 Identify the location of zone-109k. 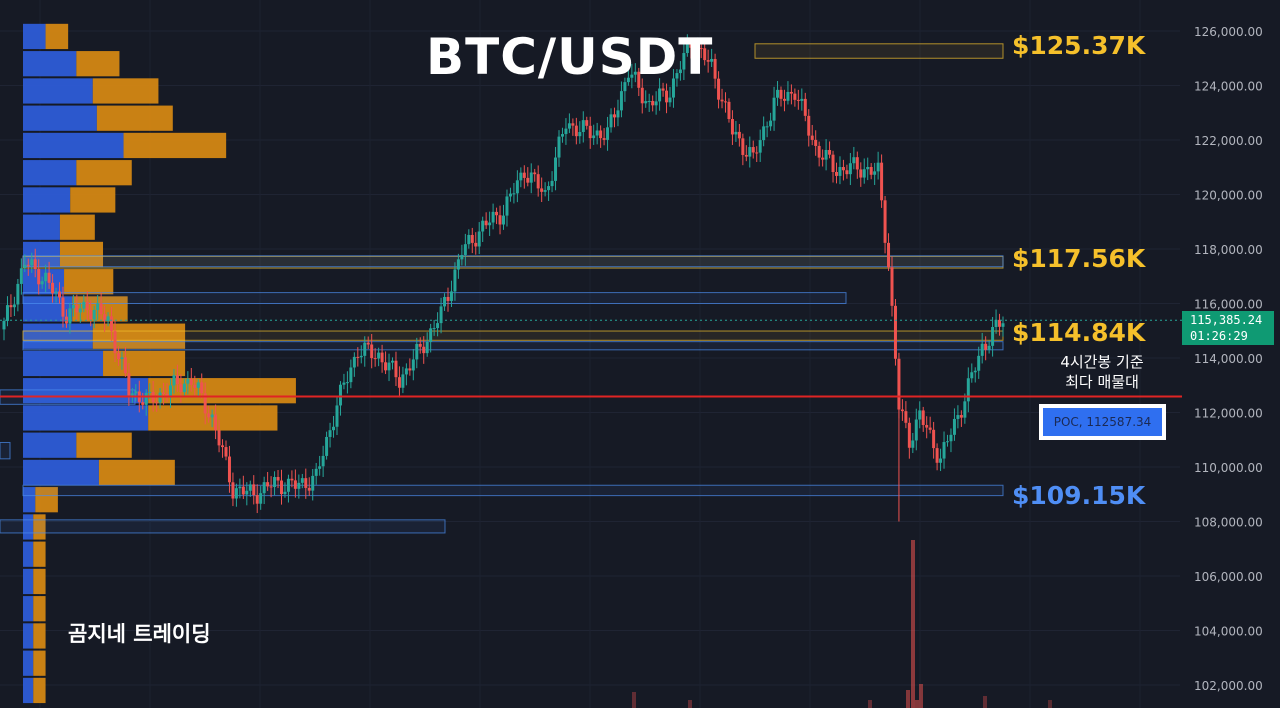
(513, 490).